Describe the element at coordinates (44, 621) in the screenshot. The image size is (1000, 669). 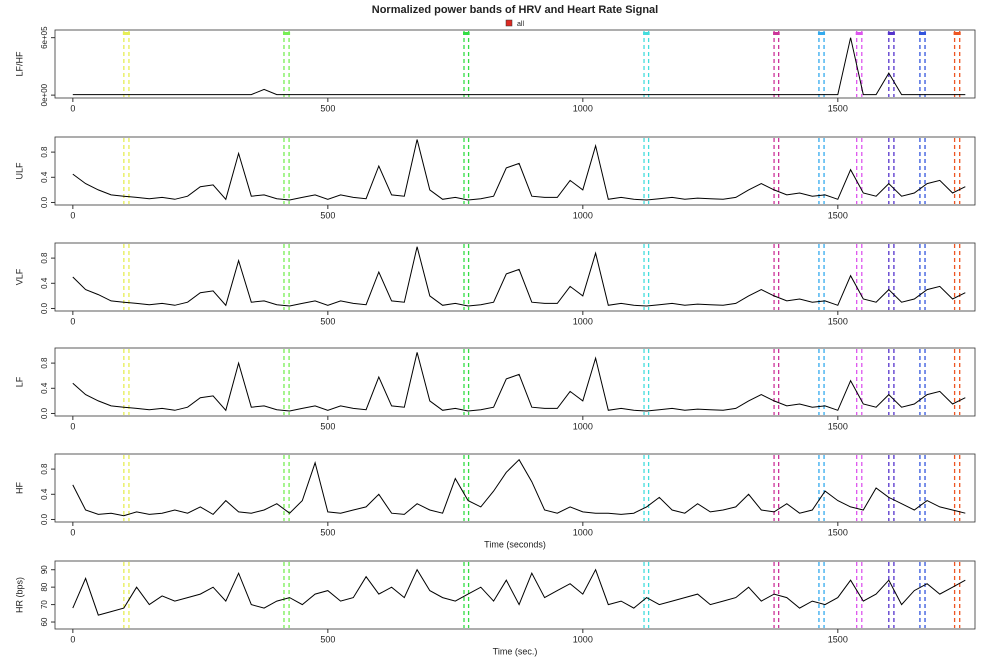
I see `y-tick-label: 60` at that location.